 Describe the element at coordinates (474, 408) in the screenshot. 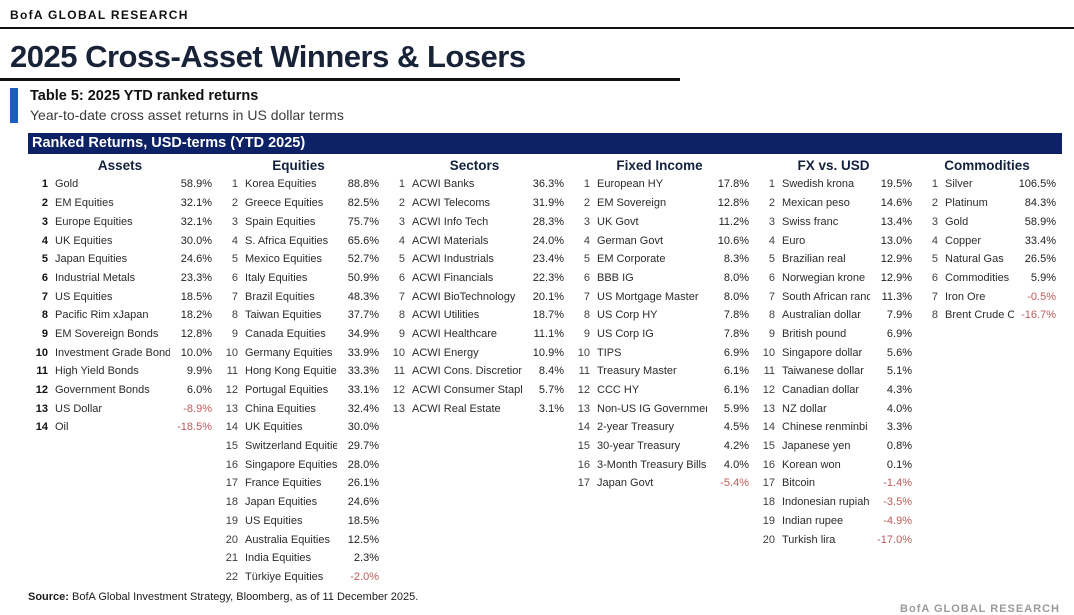

I see `table-row: 13 ACWI Real Estate 3.1%` at that location.